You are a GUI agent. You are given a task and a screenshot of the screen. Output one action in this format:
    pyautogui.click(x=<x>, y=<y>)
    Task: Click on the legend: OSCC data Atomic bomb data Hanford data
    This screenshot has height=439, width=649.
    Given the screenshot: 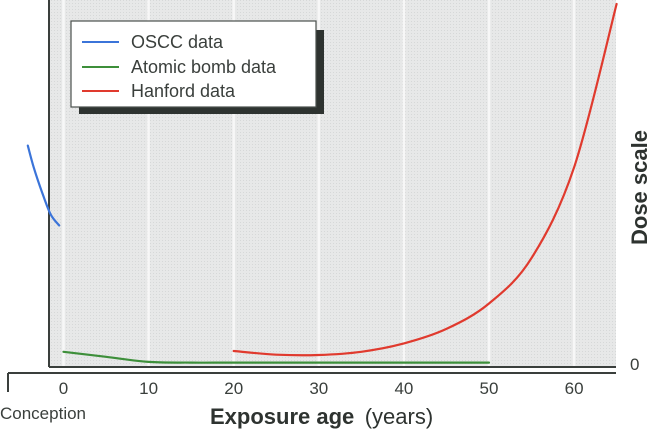 What is the action you would take?
    pyautogui.click(x=197, y=67)
    